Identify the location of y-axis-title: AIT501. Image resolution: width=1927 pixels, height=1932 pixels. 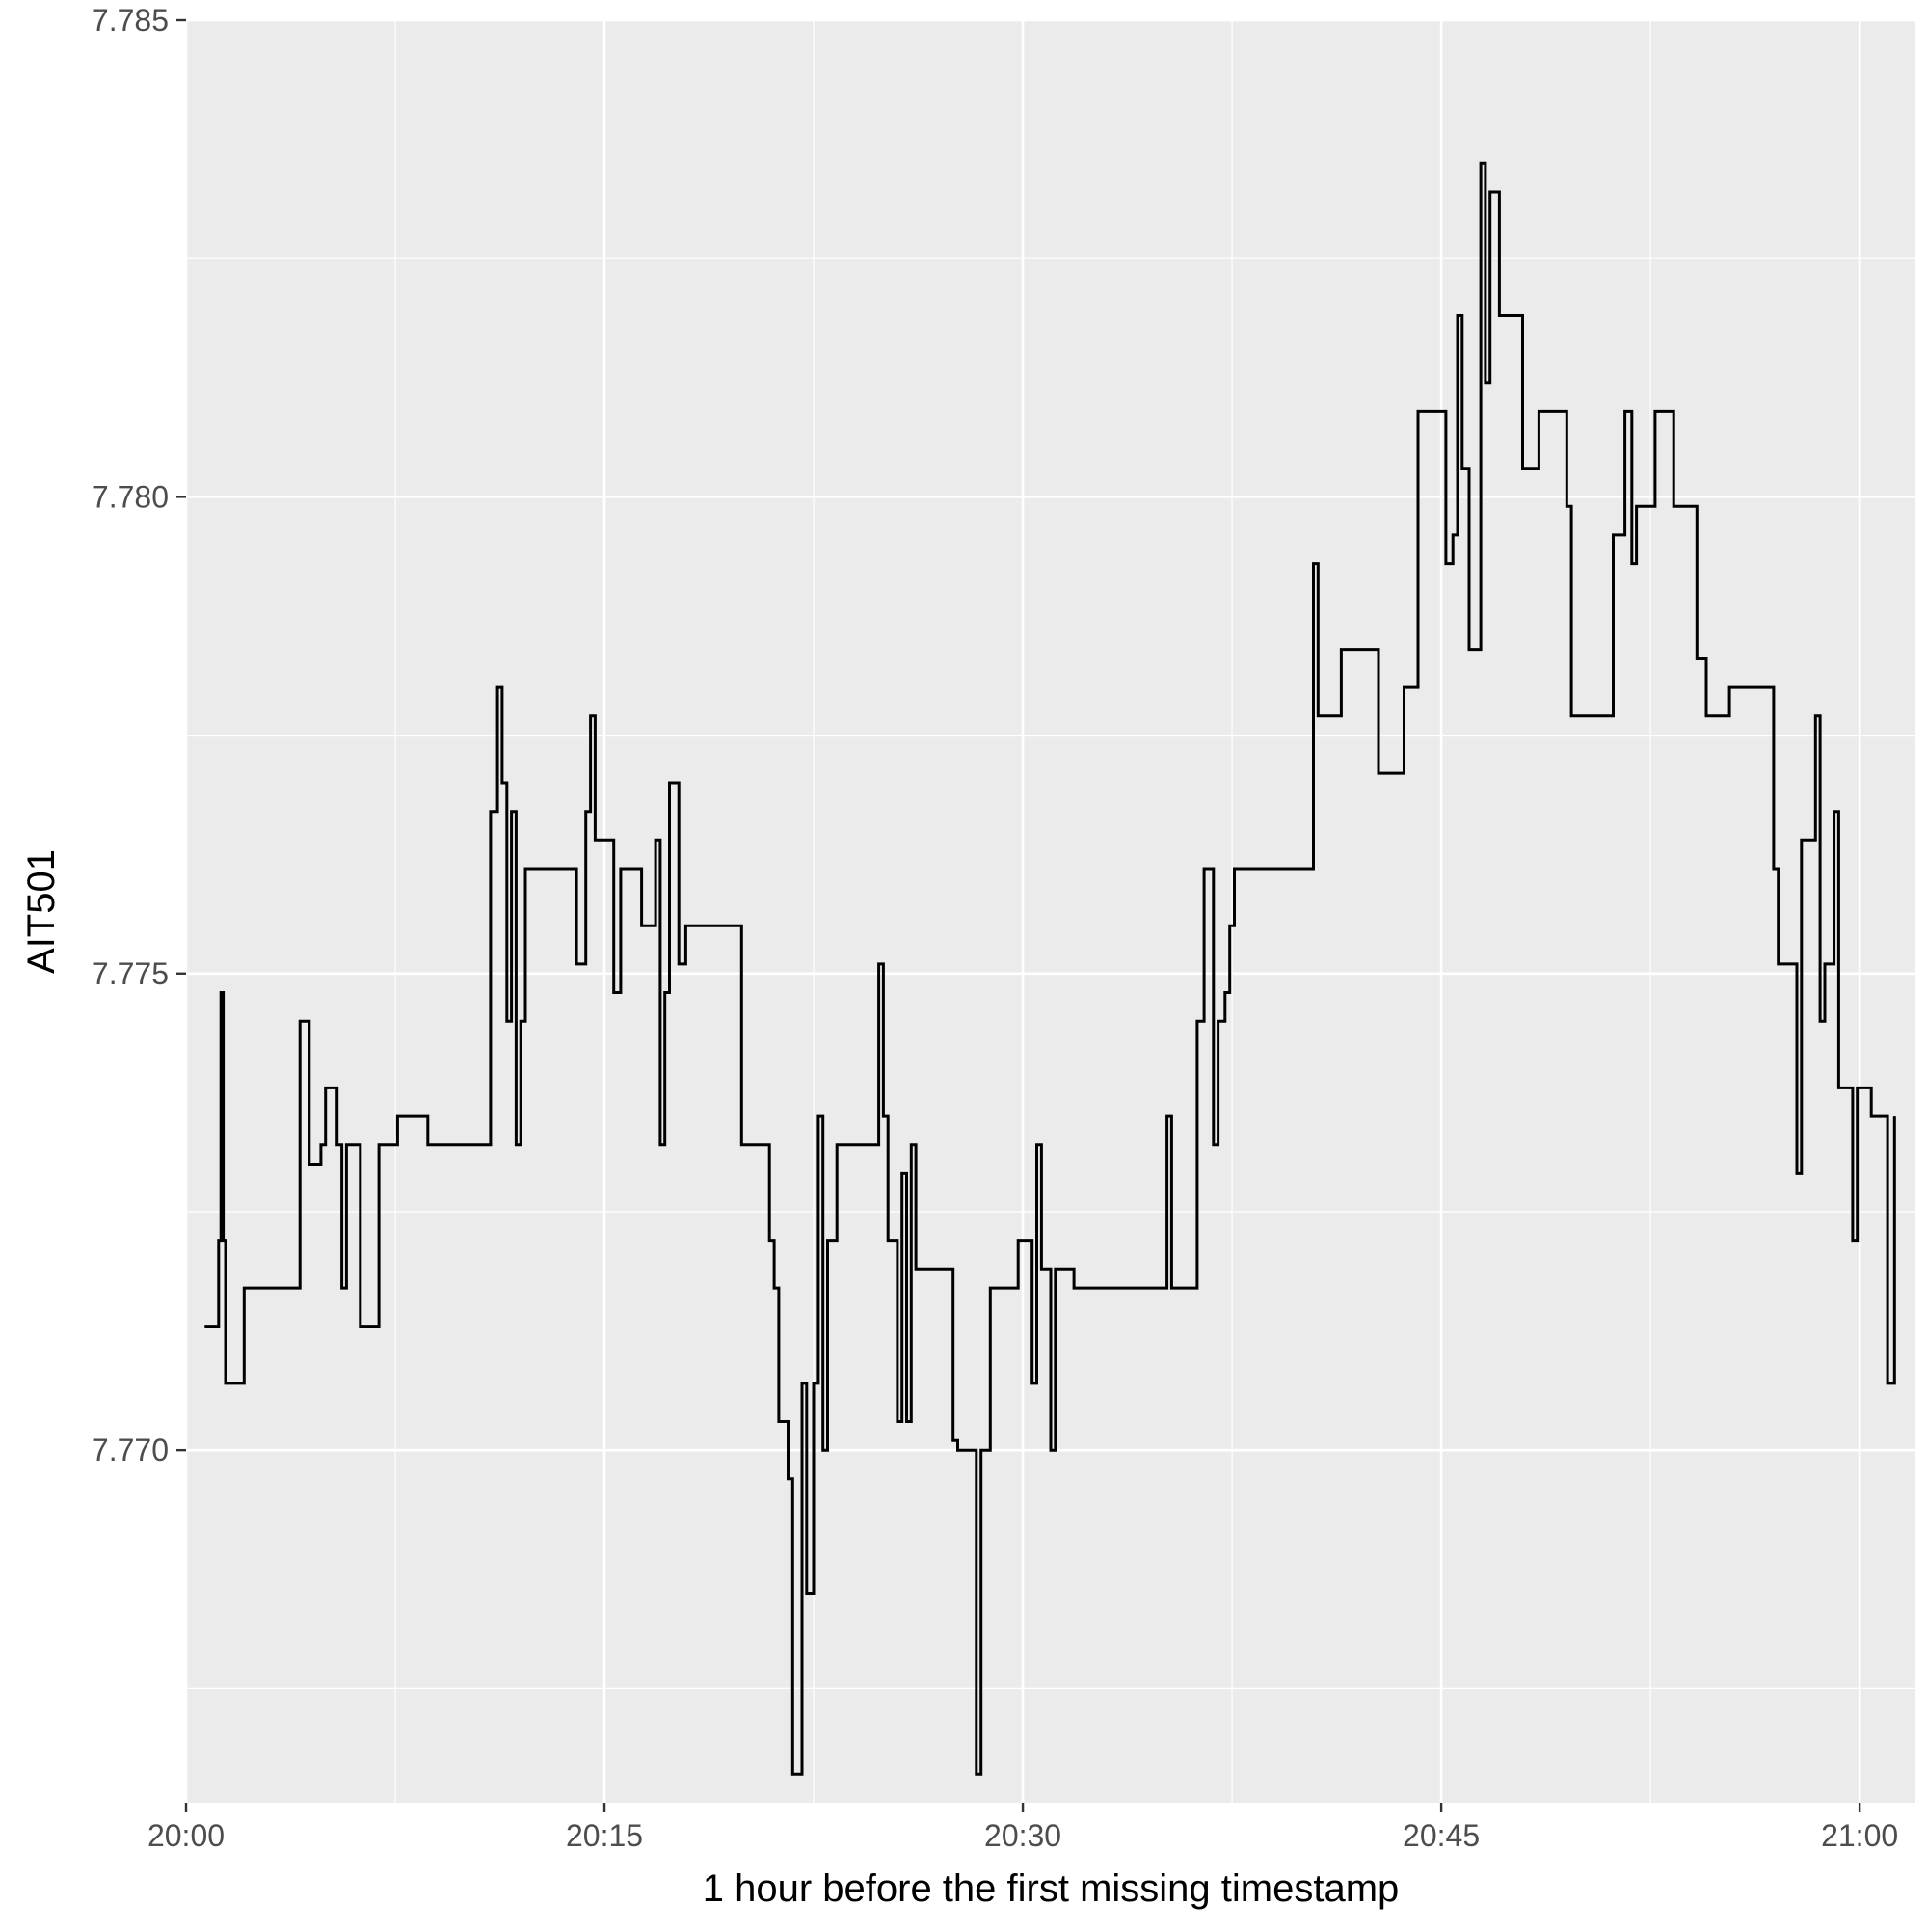
(41, 912).